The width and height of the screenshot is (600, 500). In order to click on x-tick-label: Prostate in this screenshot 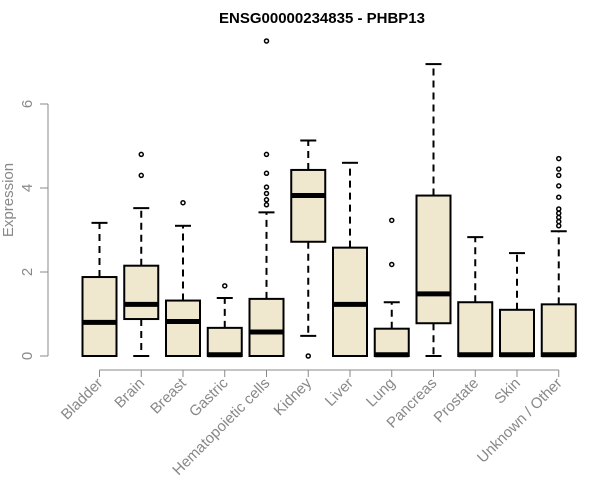, I will do `click(457, 401)`.